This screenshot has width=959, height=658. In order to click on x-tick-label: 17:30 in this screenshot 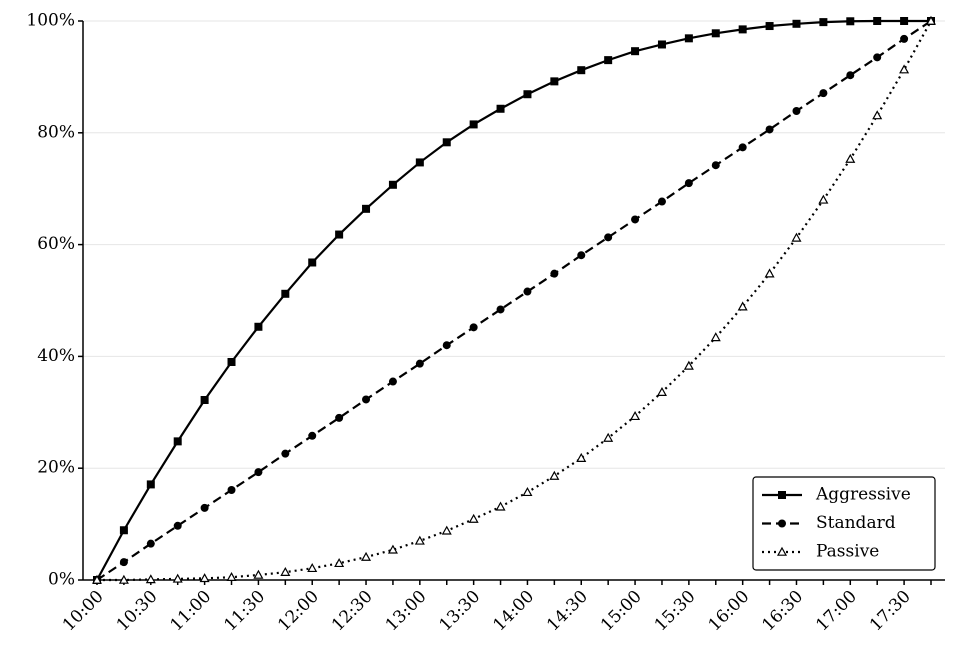, I will do `click(890, 611)`.